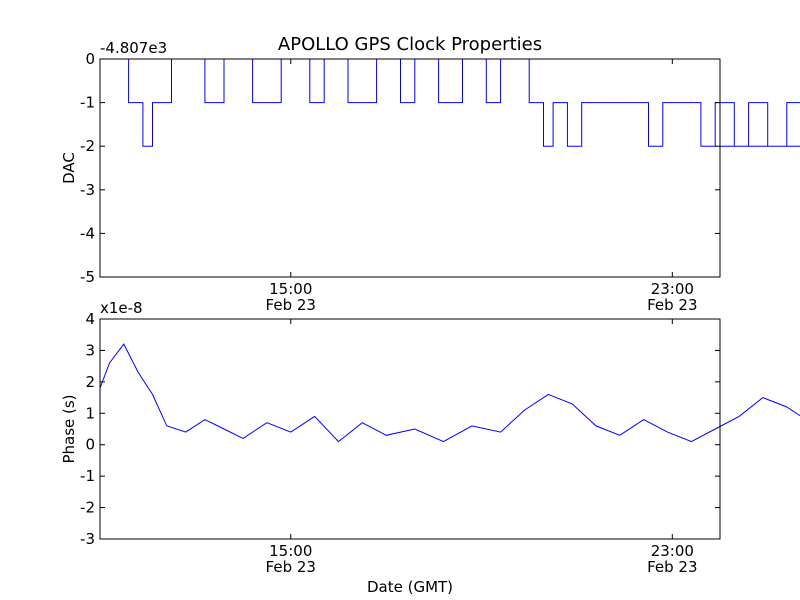 Image resolution: width=800 pixels, height=600 pixels. Describe the element at coordinates (90, 413) in the screenshot. I see `phase-y-tick-label: 1` at that location.